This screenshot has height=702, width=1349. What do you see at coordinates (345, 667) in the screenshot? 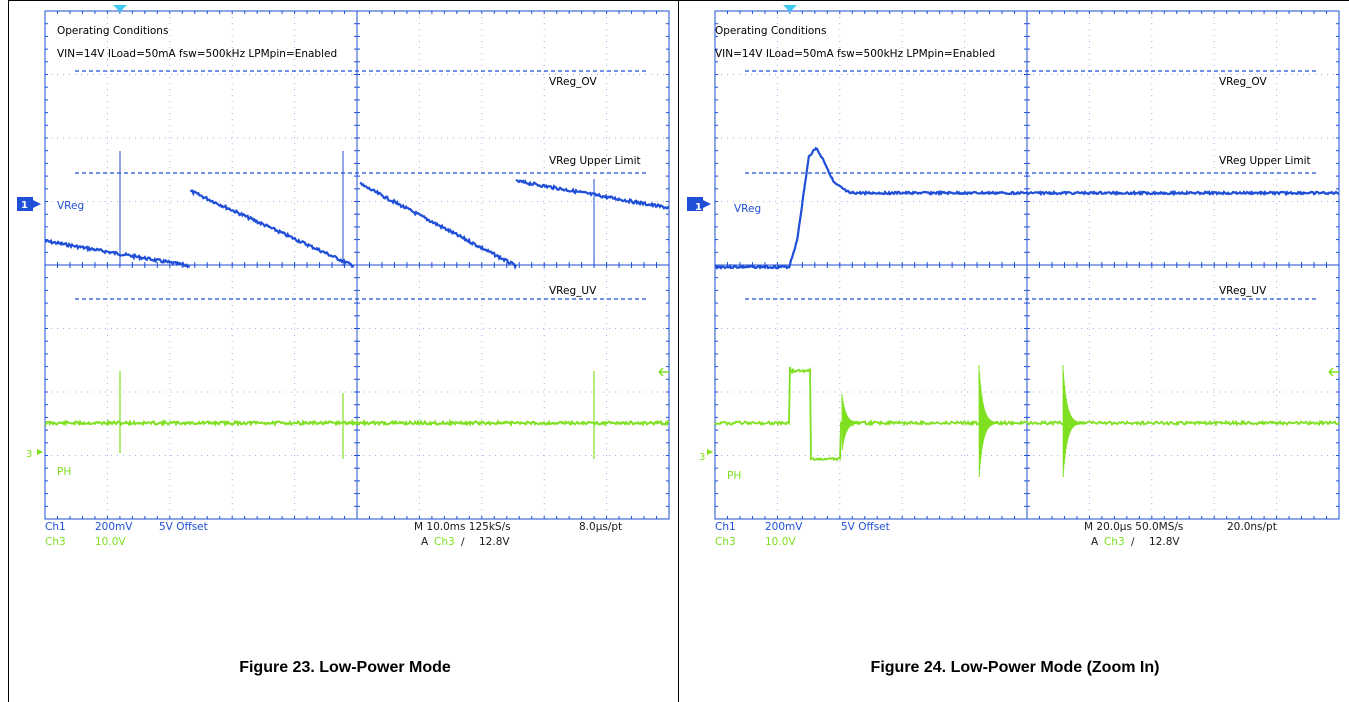
I see `figure-caption: Figure 23. Low-Power Mode` at bounding box center [345, 667].